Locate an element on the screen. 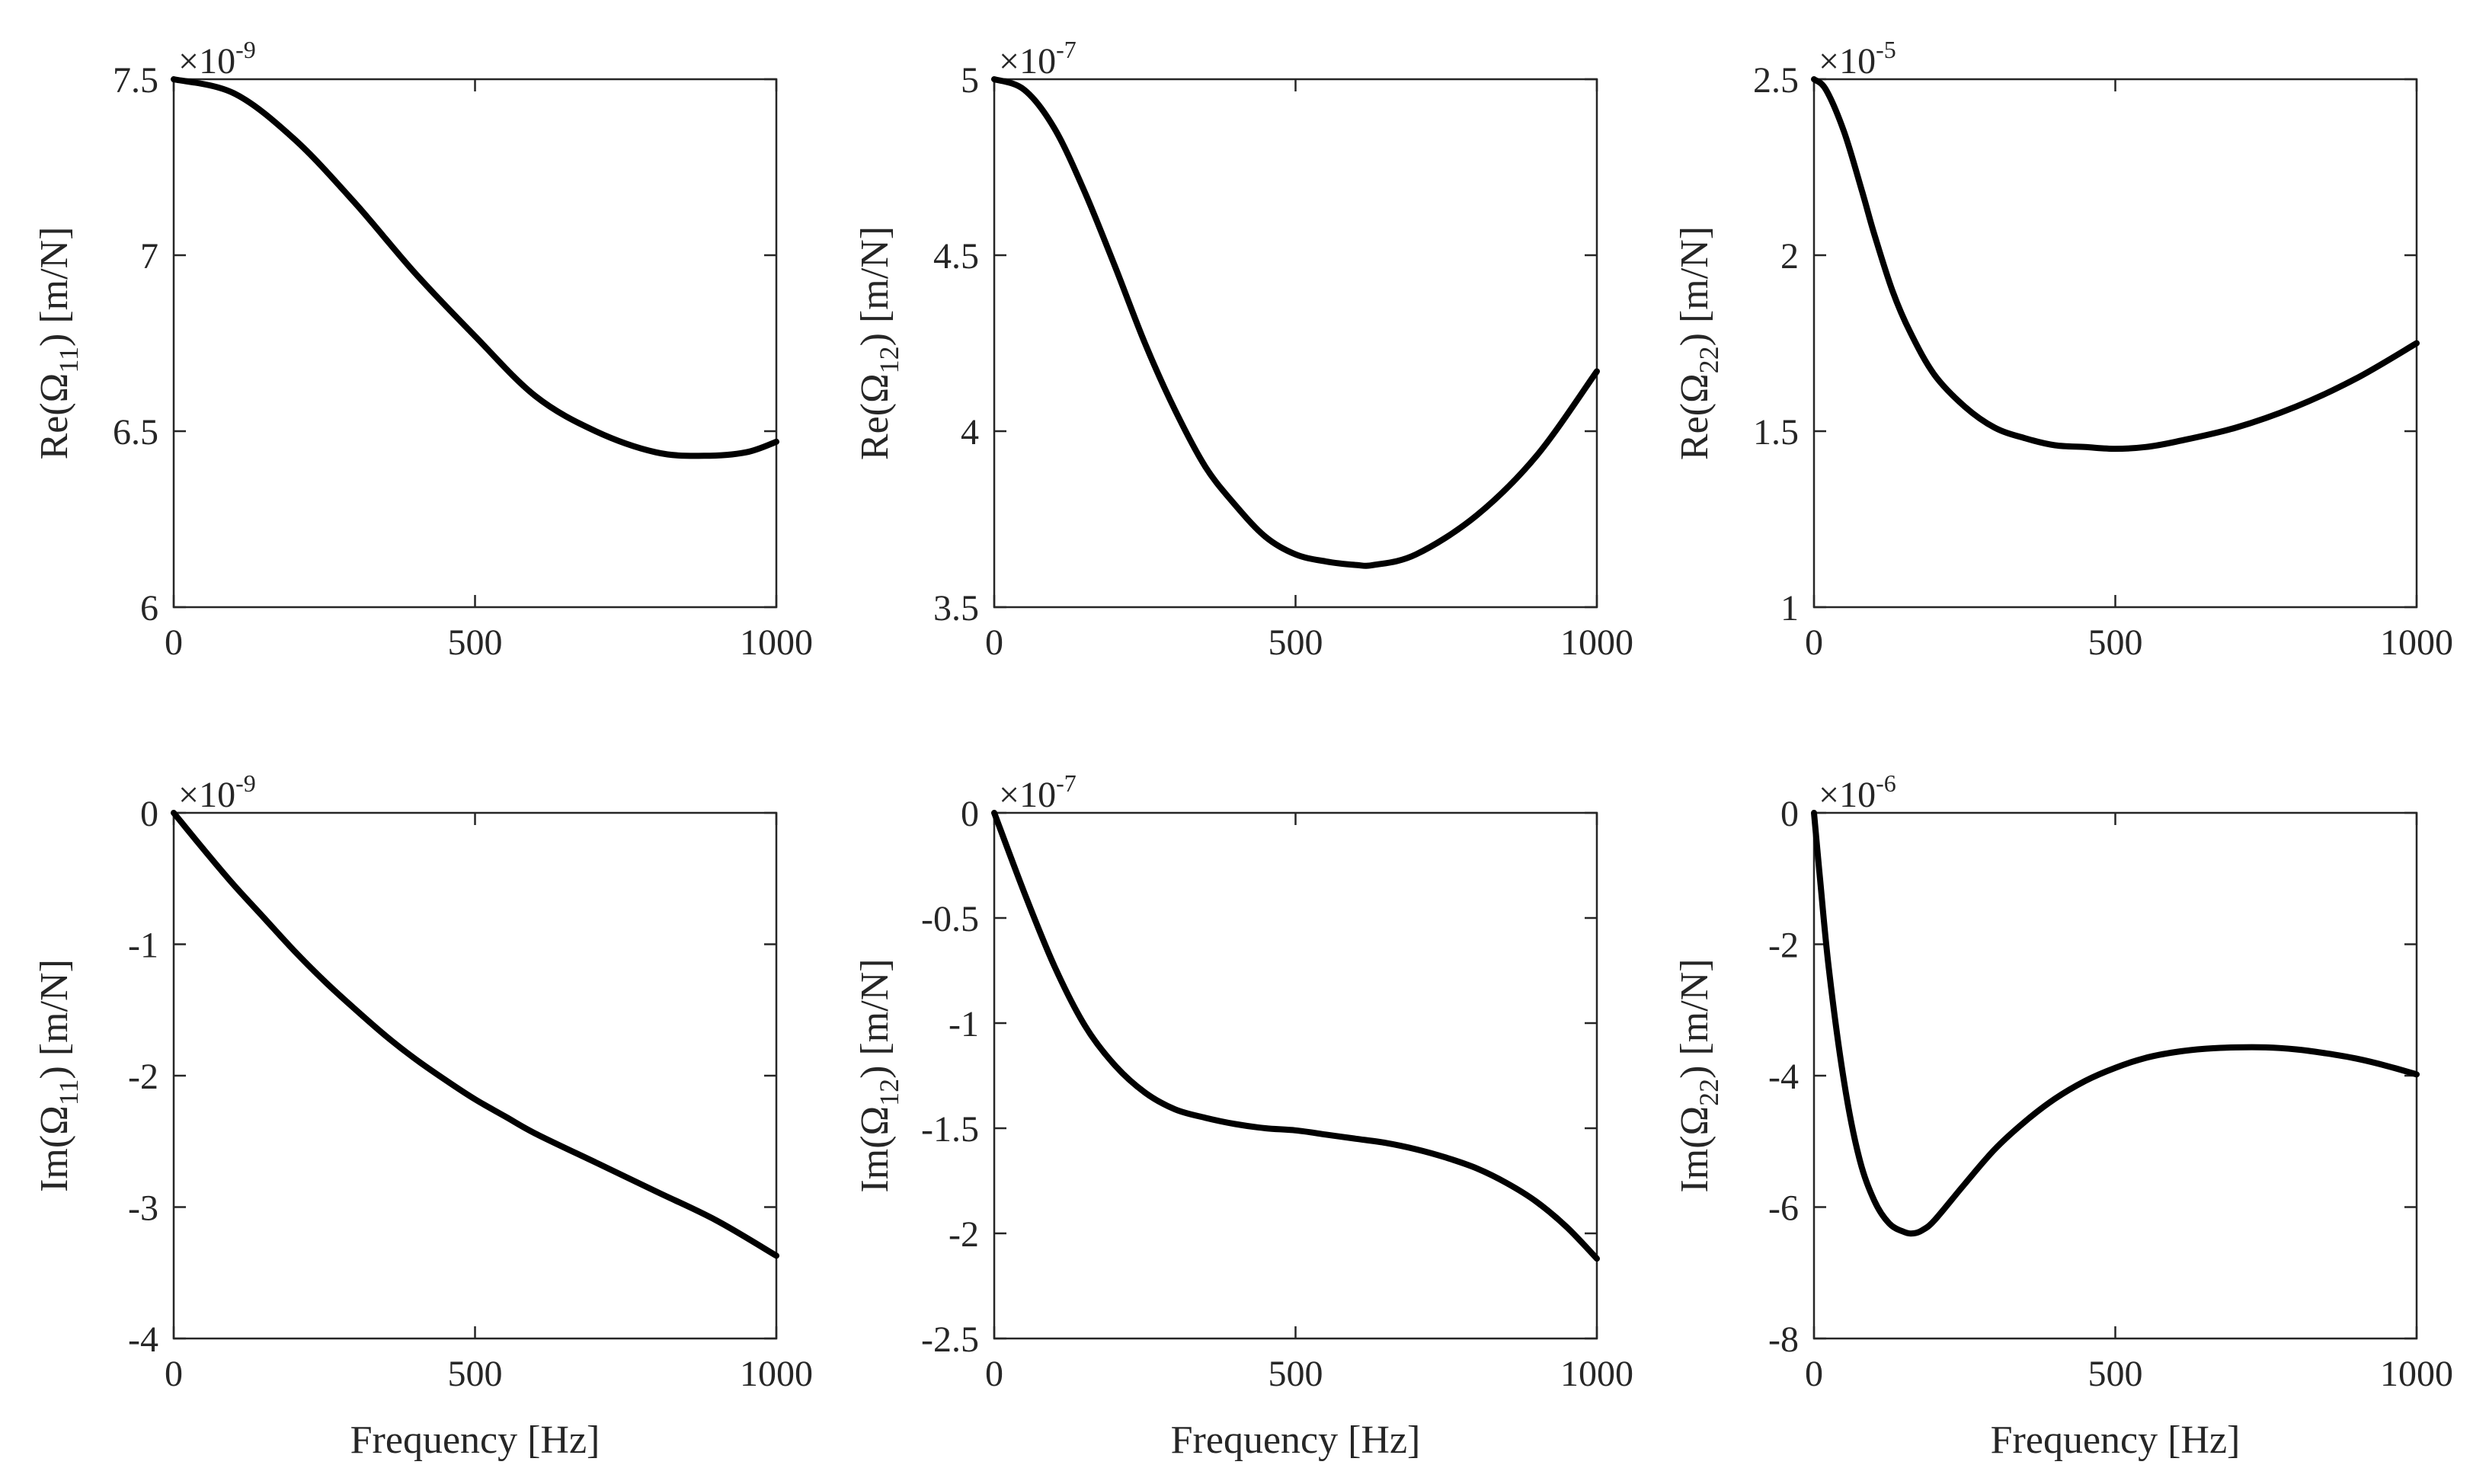 The image size is (2473, 1484). y-axis-label: Re(Ω11) [m/N] is located at coordinates (58, 343).